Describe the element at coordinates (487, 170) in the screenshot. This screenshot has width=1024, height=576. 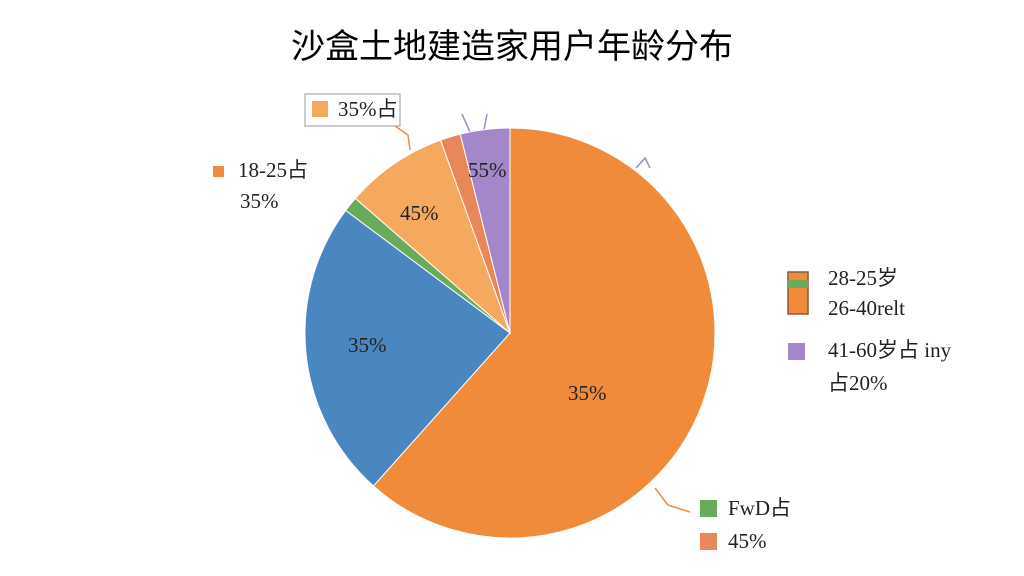
I see `annotation: 55%` at that location.